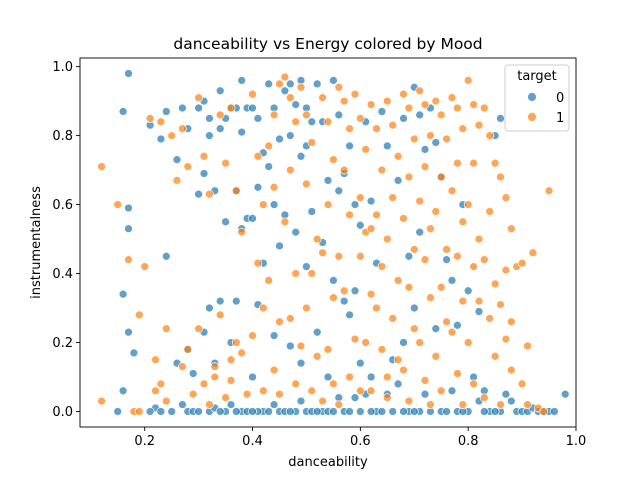 The image size is (640, 480). What do you see at coordinates (36, 242) in the screenshot?
I see `y-axis-label: instrumentalness` at bounding box center [36, 242].